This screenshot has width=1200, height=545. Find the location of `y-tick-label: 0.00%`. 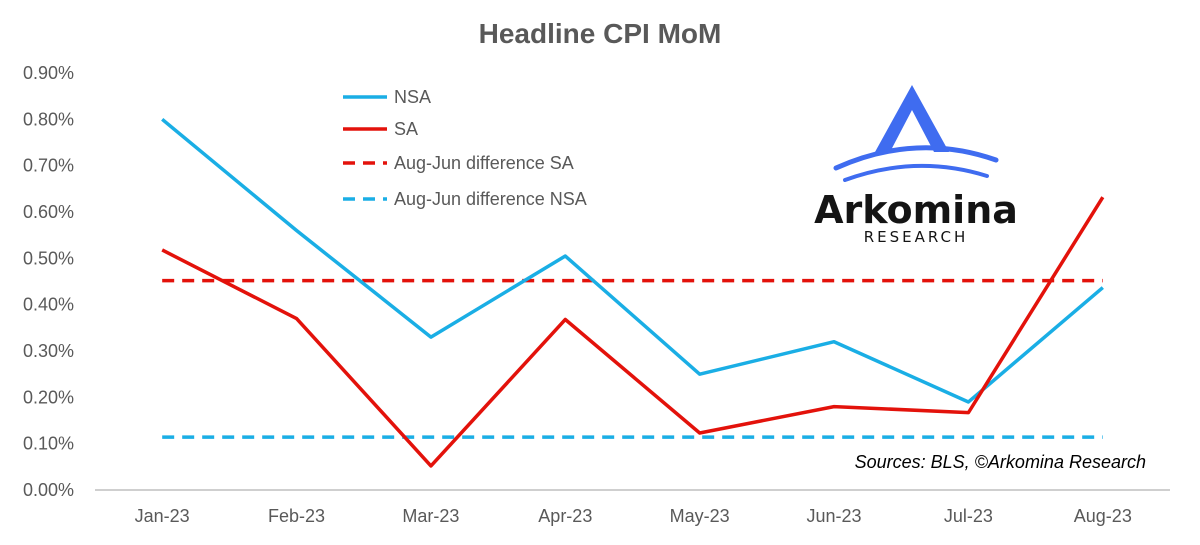

y-tick-label: 0.00% is located at coordinates (48, 490).